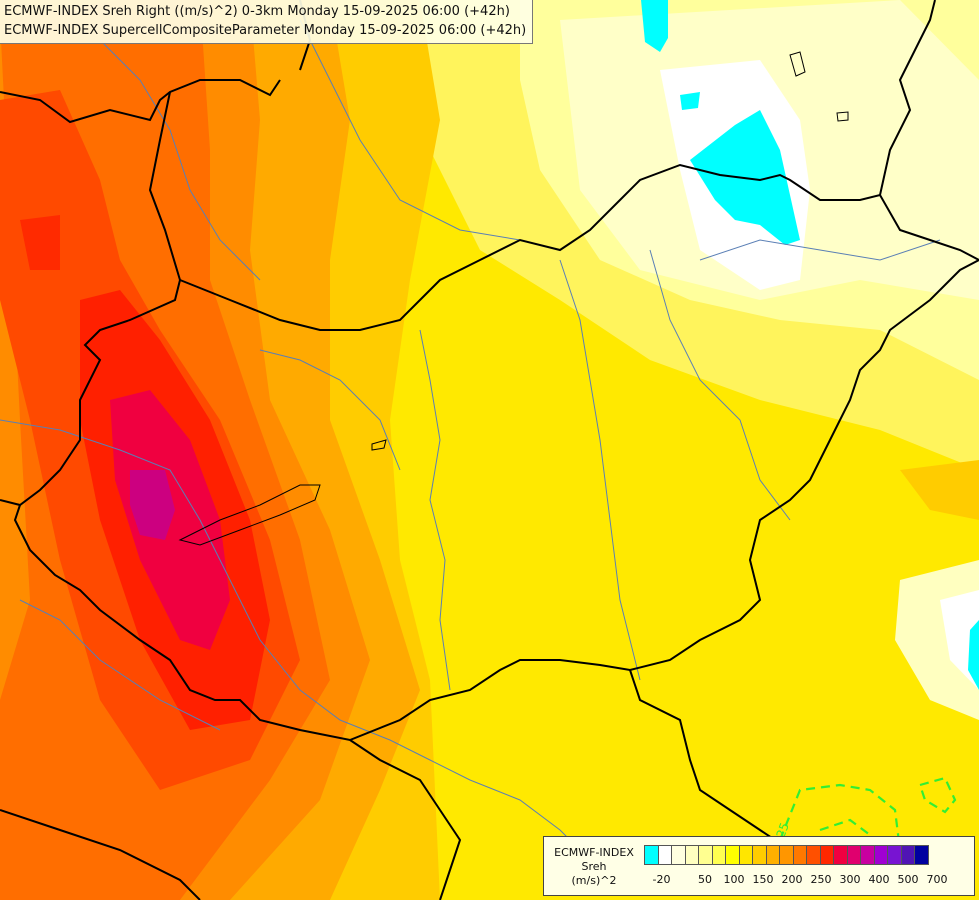 This screenshot has height=900, width=979. What do you see at coordinates (821, 879) in the screenshot?
I see `legend-tick-label: 250` at bounding box center [821, 879].